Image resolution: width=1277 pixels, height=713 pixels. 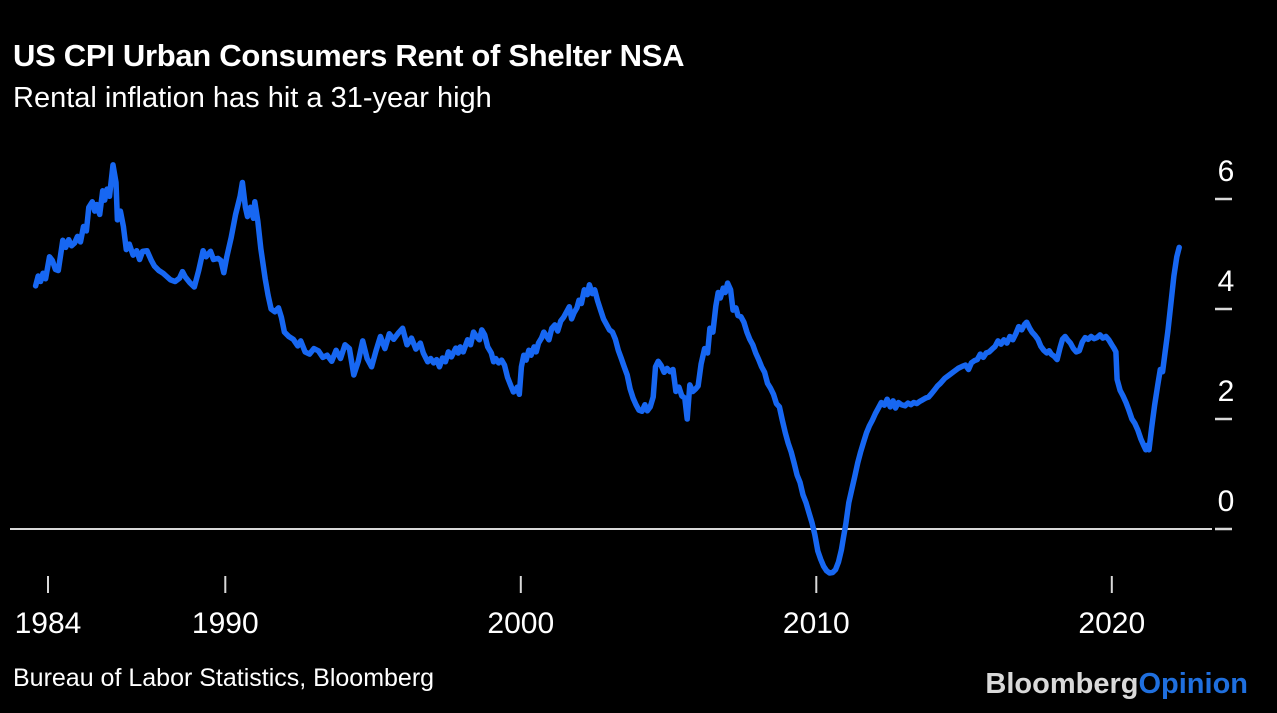 What do you see at coordinates (816, 623) in the screenshot?
I see `x-axis-label: 2010` at bounding box center [816, 623].